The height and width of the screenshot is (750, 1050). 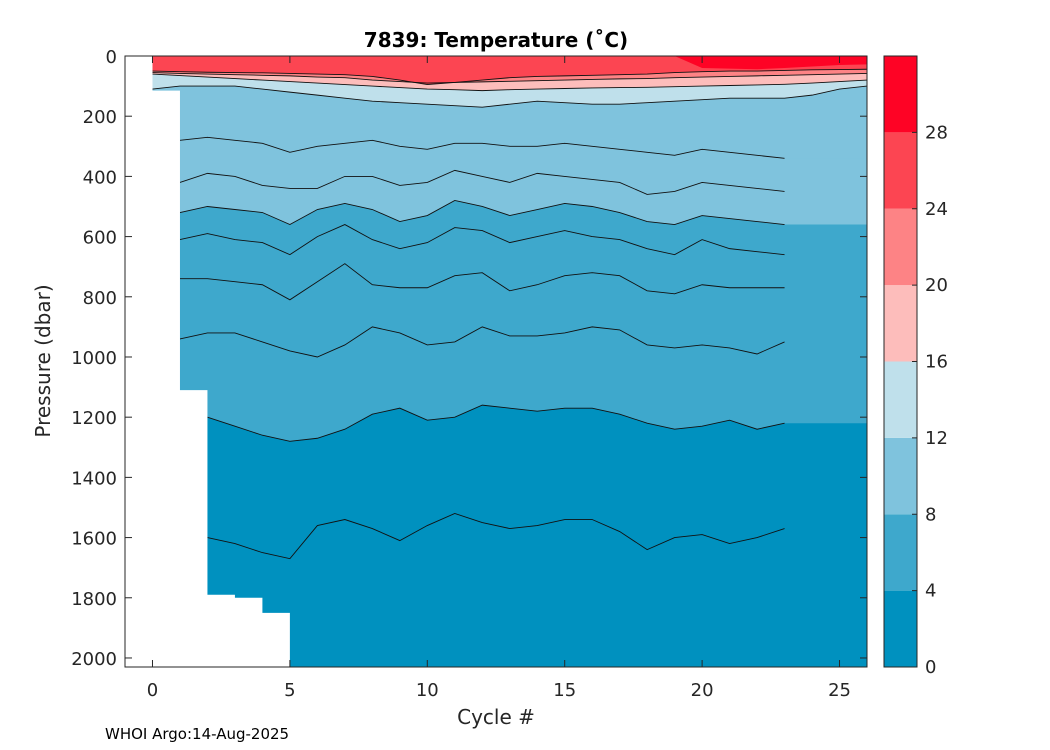 What do you see at coordinates (496, 40) in the screenshot?
I see `chart-title: 7839: Temperature (˚C)` at bounding box center [496, 40].